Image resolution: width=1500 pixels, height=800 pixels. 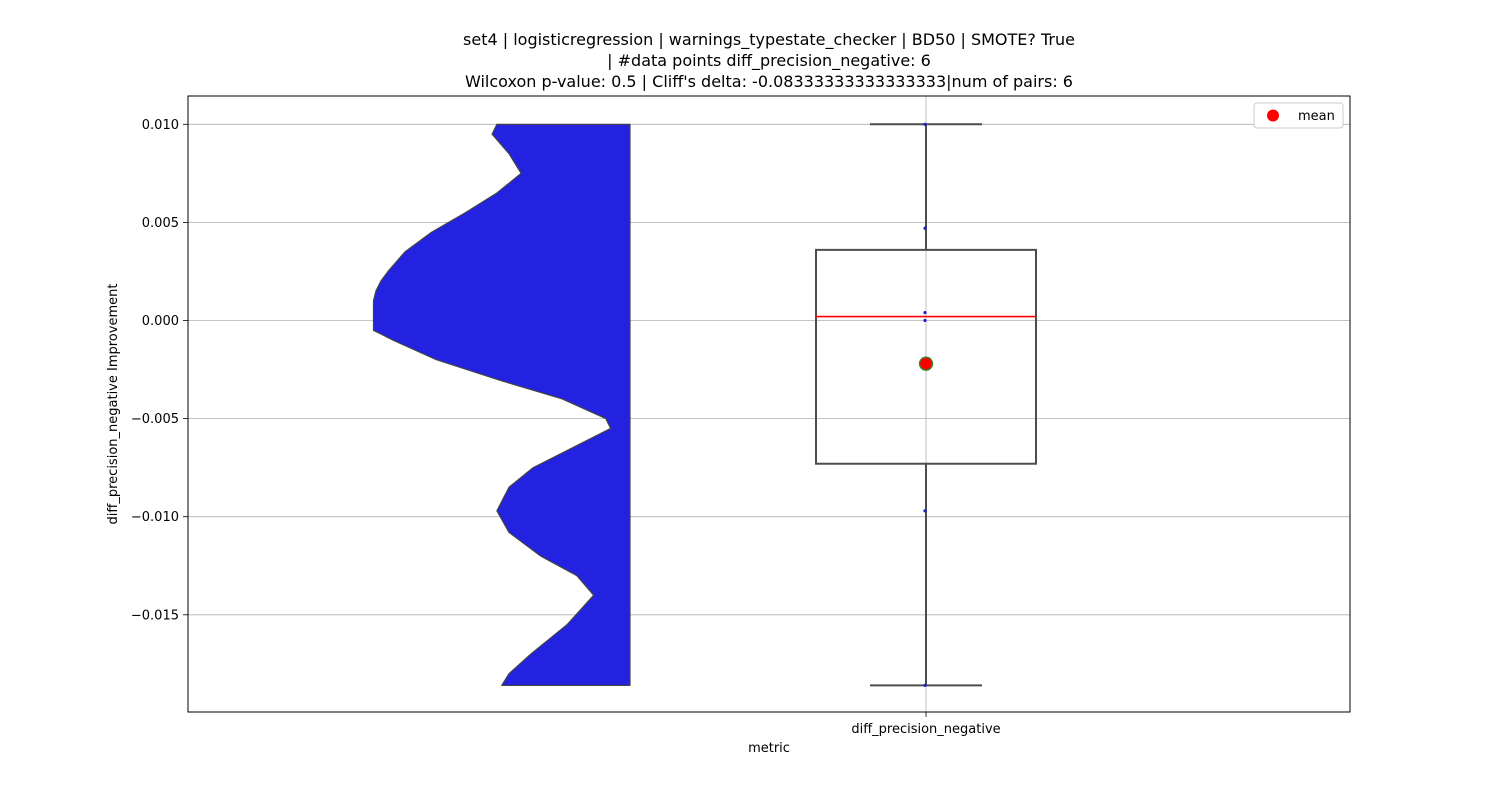 What do you see at coordinates (160, 321) in the screenshot?
I see `y-tick-label: 0.000` at bounding box center [160, 321].